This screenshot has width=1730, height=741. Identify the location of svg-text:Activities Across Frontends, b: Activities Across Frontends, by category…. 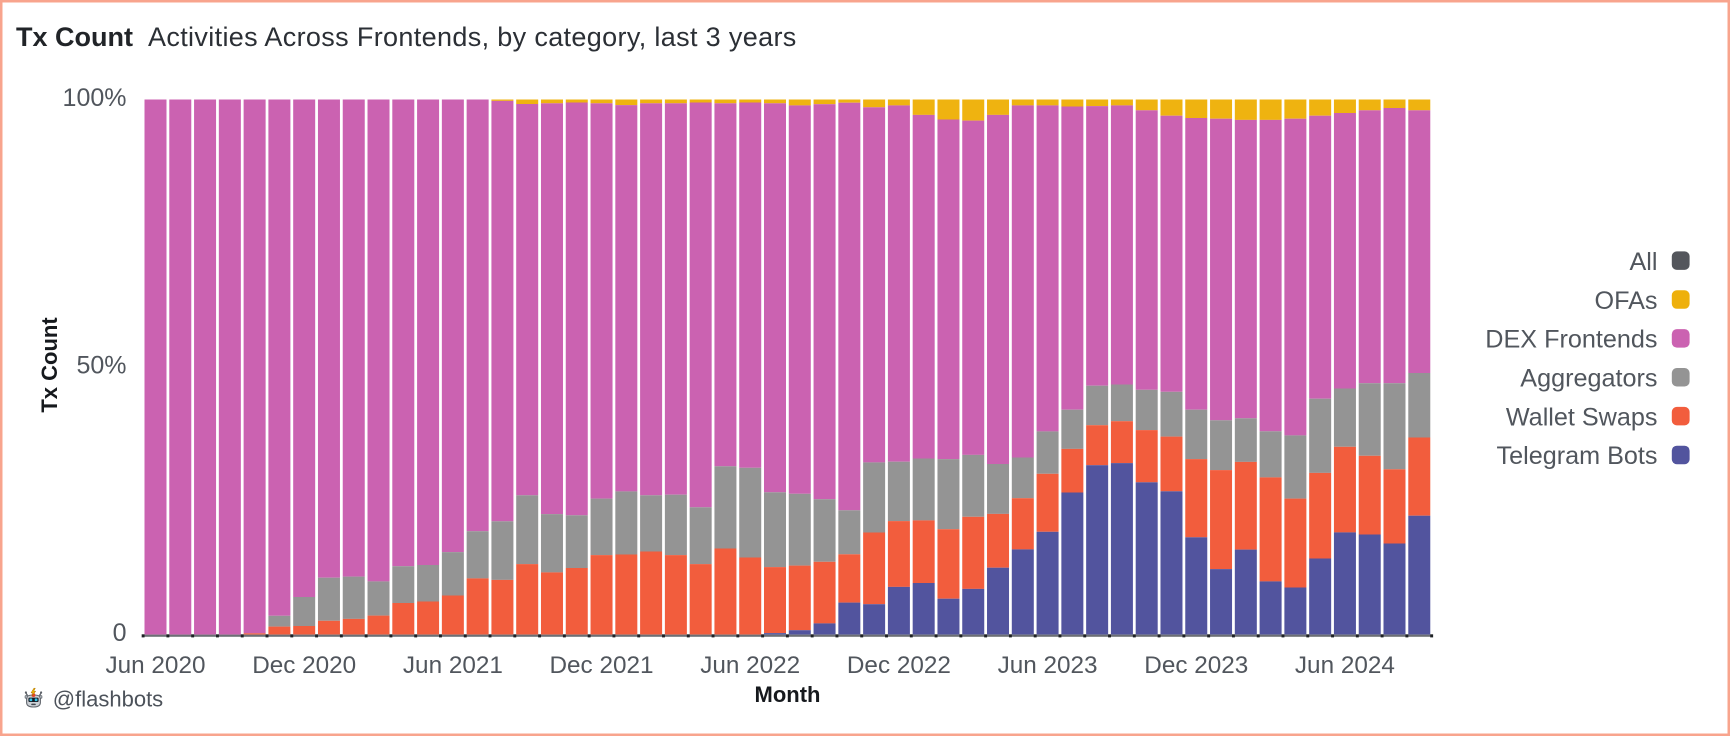
(472, 37).